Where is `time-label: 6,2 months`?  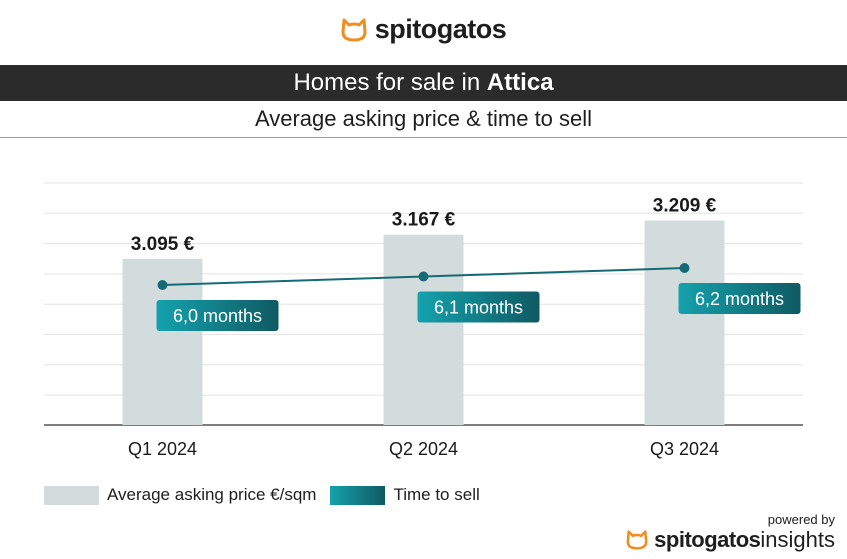 time-label: 6,2 months is located at coordinates (739, 299).